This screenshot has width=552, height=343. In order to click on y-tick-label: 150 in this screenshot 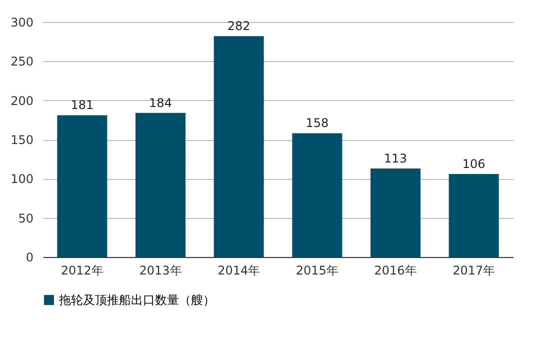, I will do `click(22, 140)`.